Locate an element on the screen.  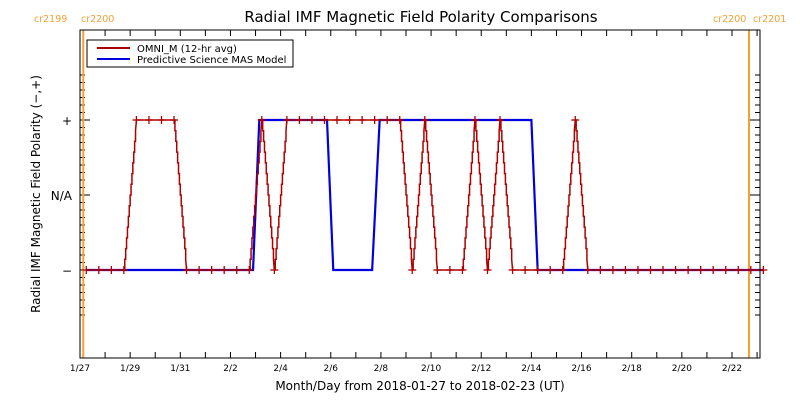
y-tick-label: + is located at coordinates (67, 121).